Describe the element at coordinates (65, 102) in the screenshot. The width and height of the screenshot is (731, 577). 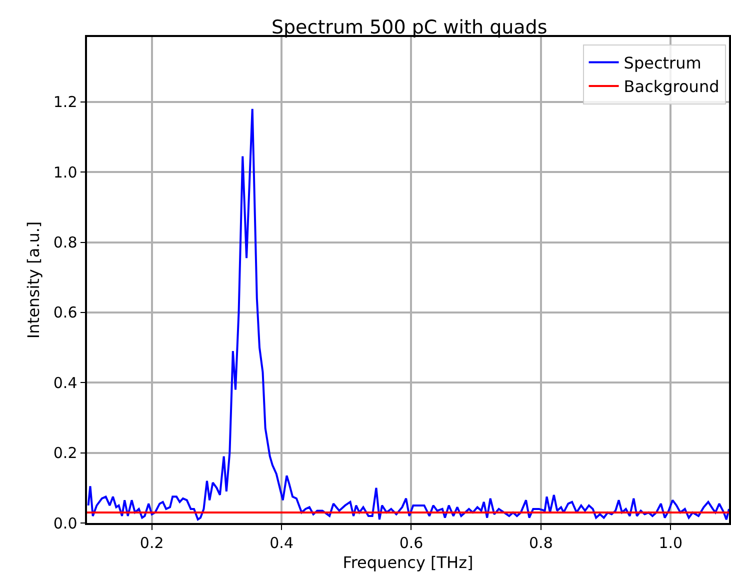
I see `y-tick-label: 1.2` at that location.